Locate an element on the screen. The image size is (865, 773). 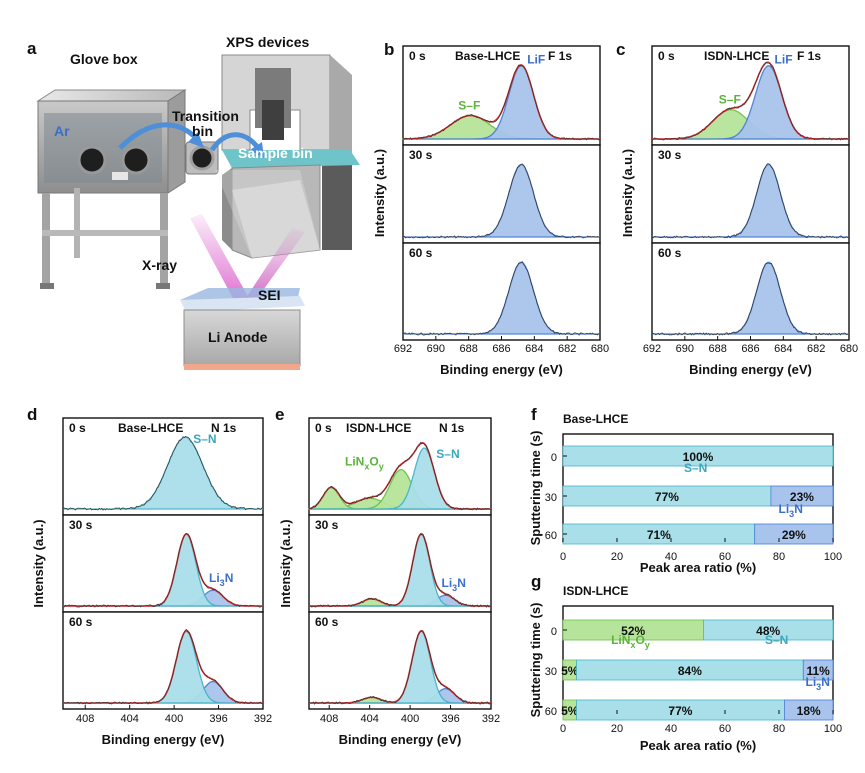
x-tick-label: 686 is located at coordinates (501, 349).